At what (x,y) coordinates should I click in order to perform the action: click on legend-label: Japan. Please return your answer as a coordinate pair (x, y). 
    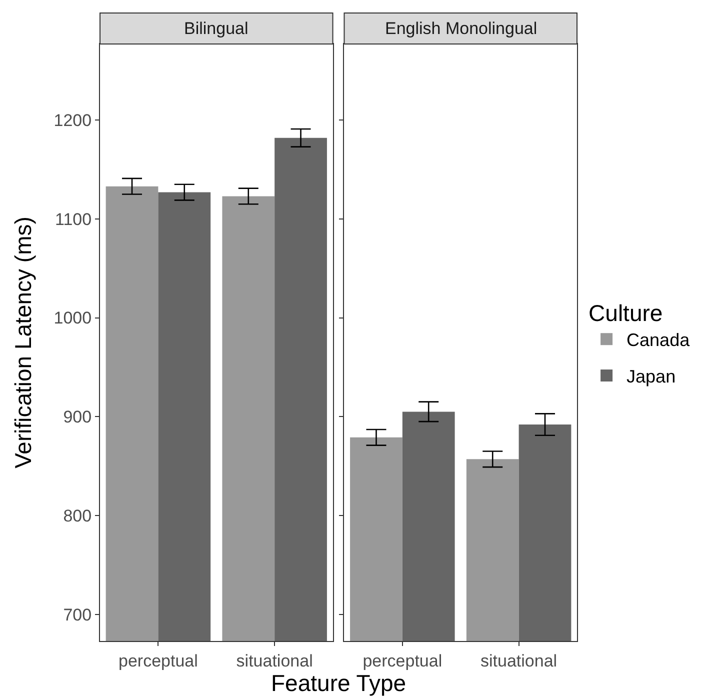
    Looking at the image, I should click on (651, 376).